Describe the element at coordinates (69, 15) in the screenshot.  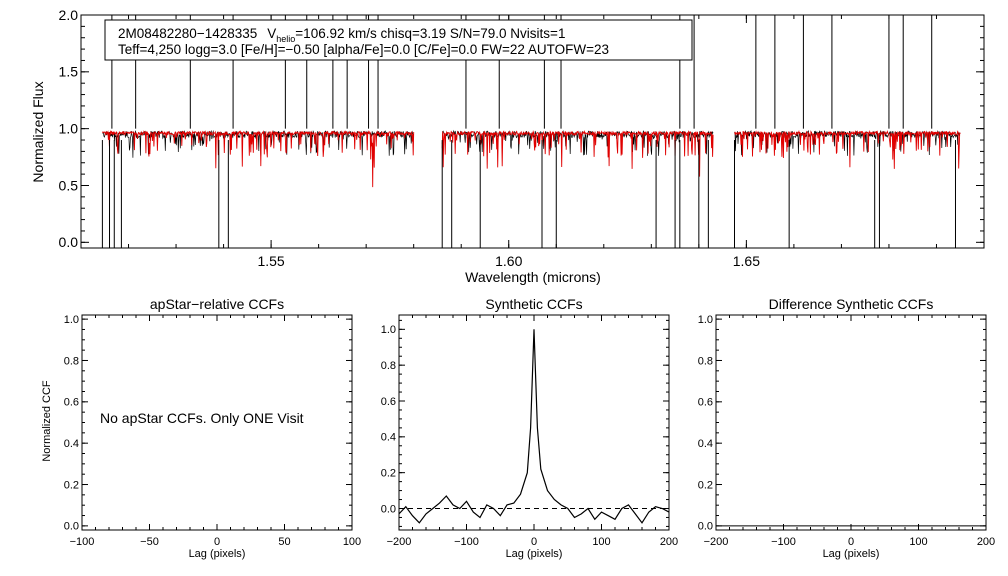
I see `spectrum-ytick-label-4: 2.0` at that location.